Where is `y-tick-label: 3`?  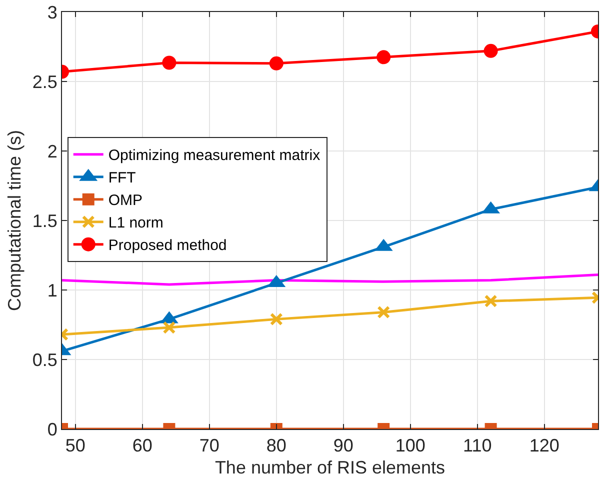 y-tick-label: 3 is located at coordinates (52, 12).